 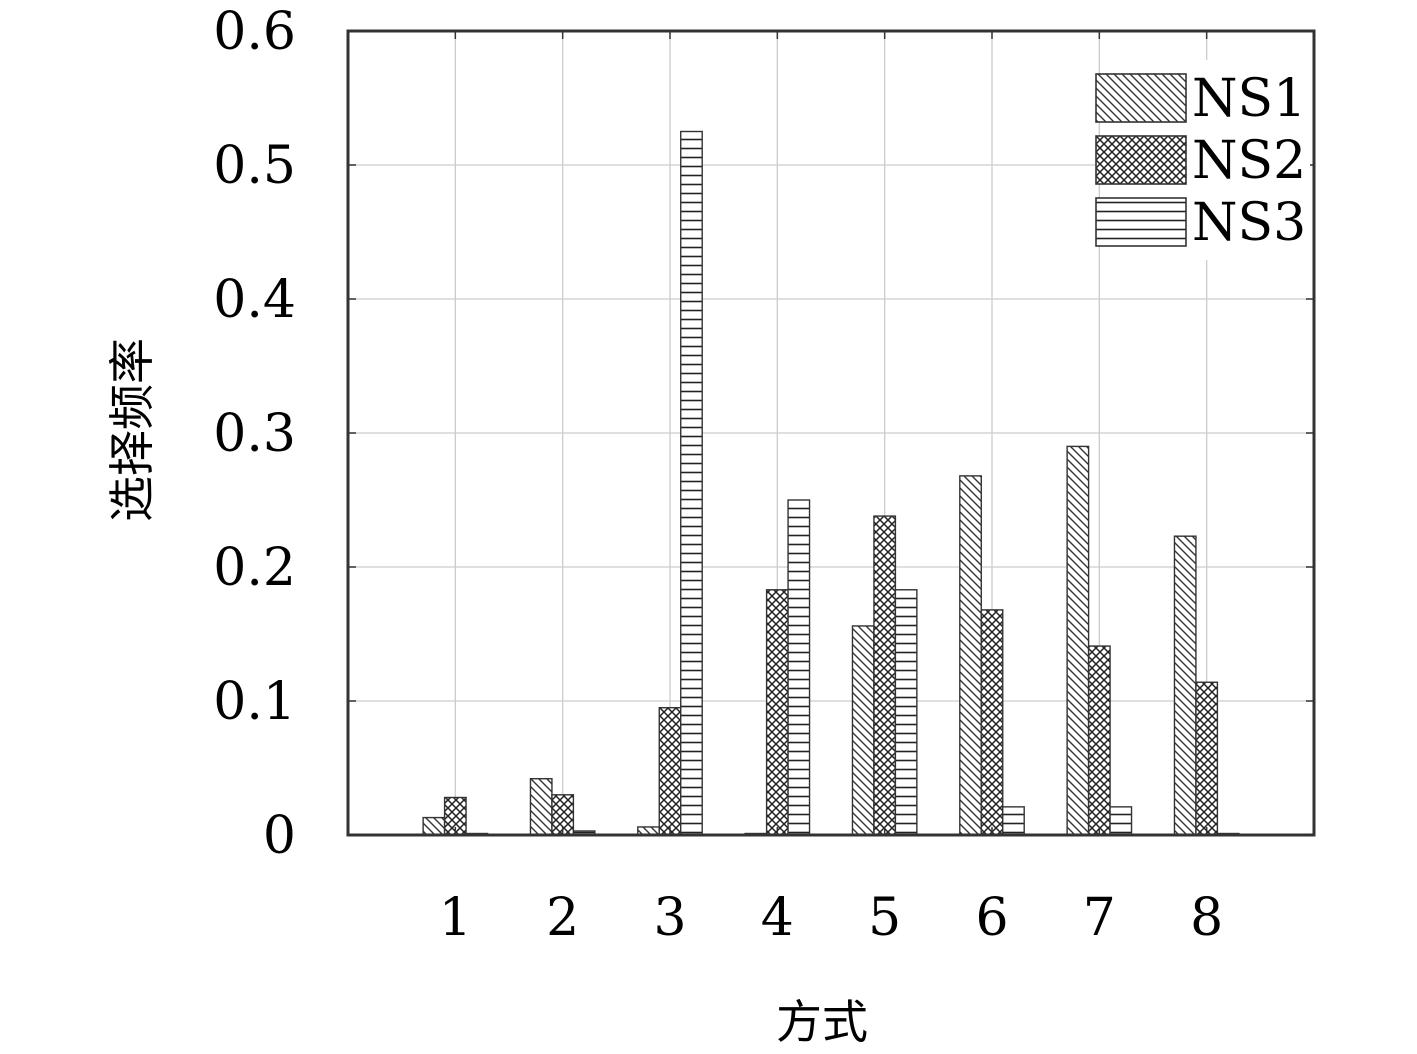 What do you see at coordinates (254, 568) in the screenshot?
I see `y-tick-label: 0.2` at bounding box center [254, 568].